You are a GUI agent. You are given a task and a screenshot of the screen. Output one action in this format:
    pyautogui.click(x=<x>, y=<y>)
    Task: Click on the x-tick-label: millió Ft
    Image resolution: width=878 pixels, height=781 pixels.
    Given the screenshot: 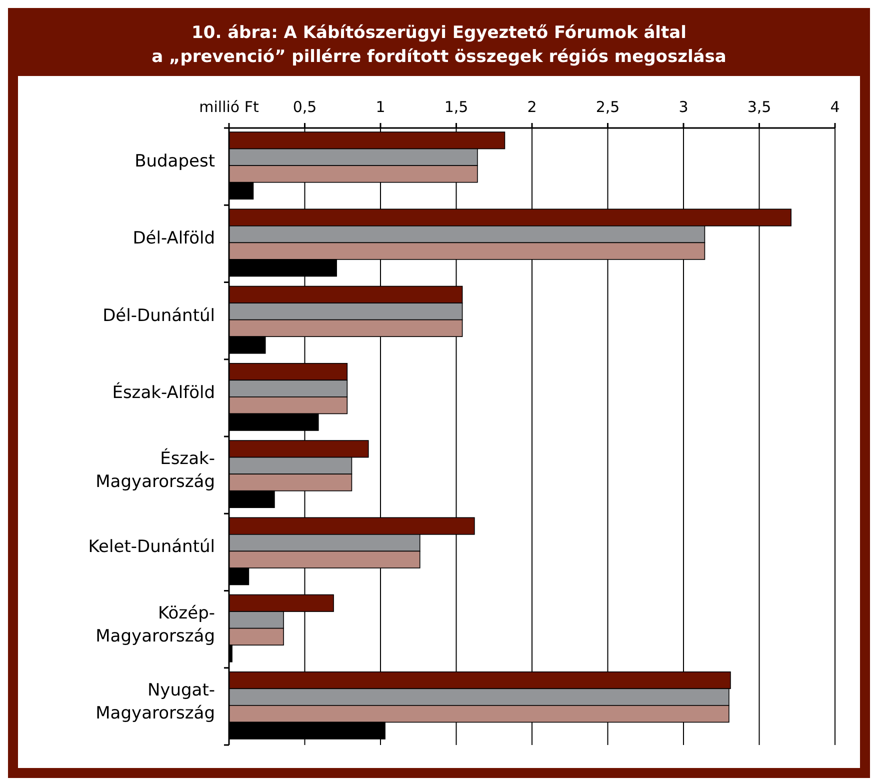 What is the action you would take?
    pyautogui.click(x=229, y=107)
    